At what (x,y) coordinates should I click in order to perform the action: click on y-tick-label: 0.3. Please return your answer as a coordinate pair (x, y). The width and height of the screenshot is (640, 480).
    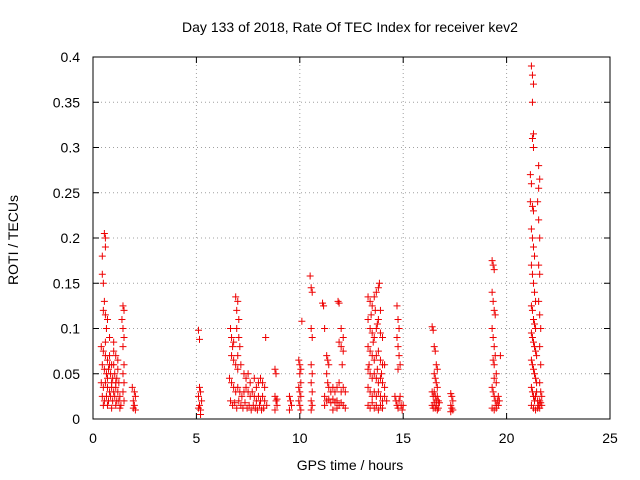
    Looking at the image, I should click on (71, 148).